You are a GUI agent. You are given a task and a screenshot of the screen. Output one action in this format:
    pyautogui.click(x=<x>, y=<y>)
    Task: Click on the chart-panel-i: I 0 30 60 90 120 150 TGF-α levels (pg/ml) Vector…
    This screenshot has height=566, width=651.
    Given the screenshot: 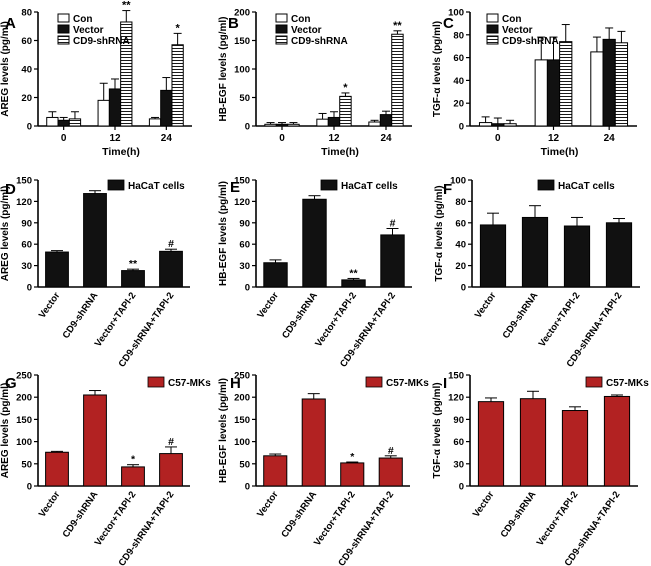 What is the action you would take?
    pyautogui.click(x=540, y=468)
    